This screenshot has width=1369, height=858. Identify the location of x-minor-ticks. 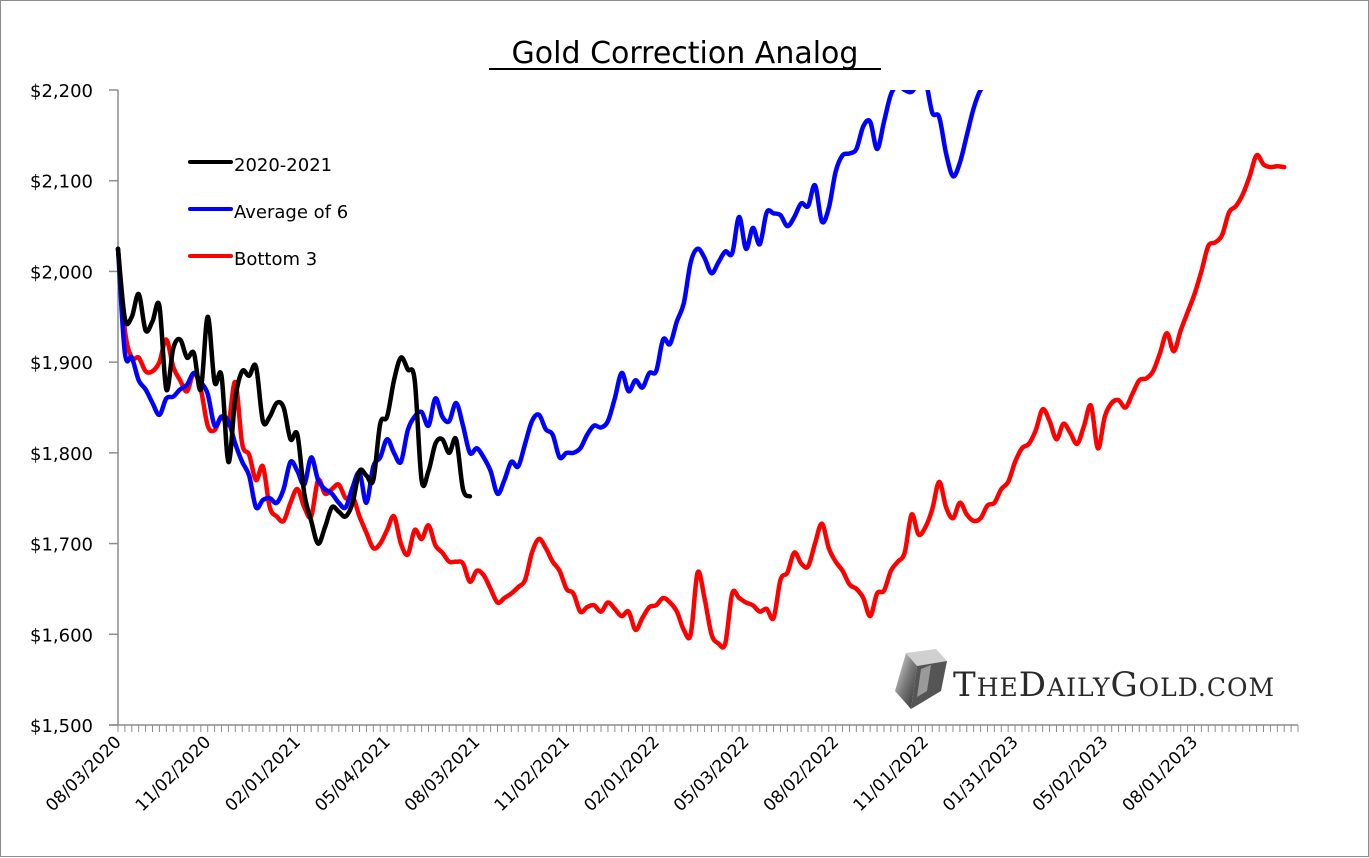
(708, 728).